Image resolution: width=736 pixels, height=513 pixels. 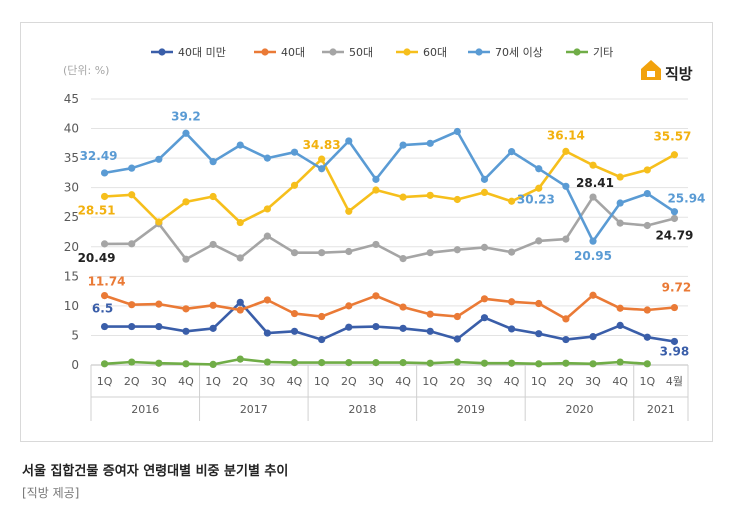 I want to click on legend-marker, so click(x=479, y=52).